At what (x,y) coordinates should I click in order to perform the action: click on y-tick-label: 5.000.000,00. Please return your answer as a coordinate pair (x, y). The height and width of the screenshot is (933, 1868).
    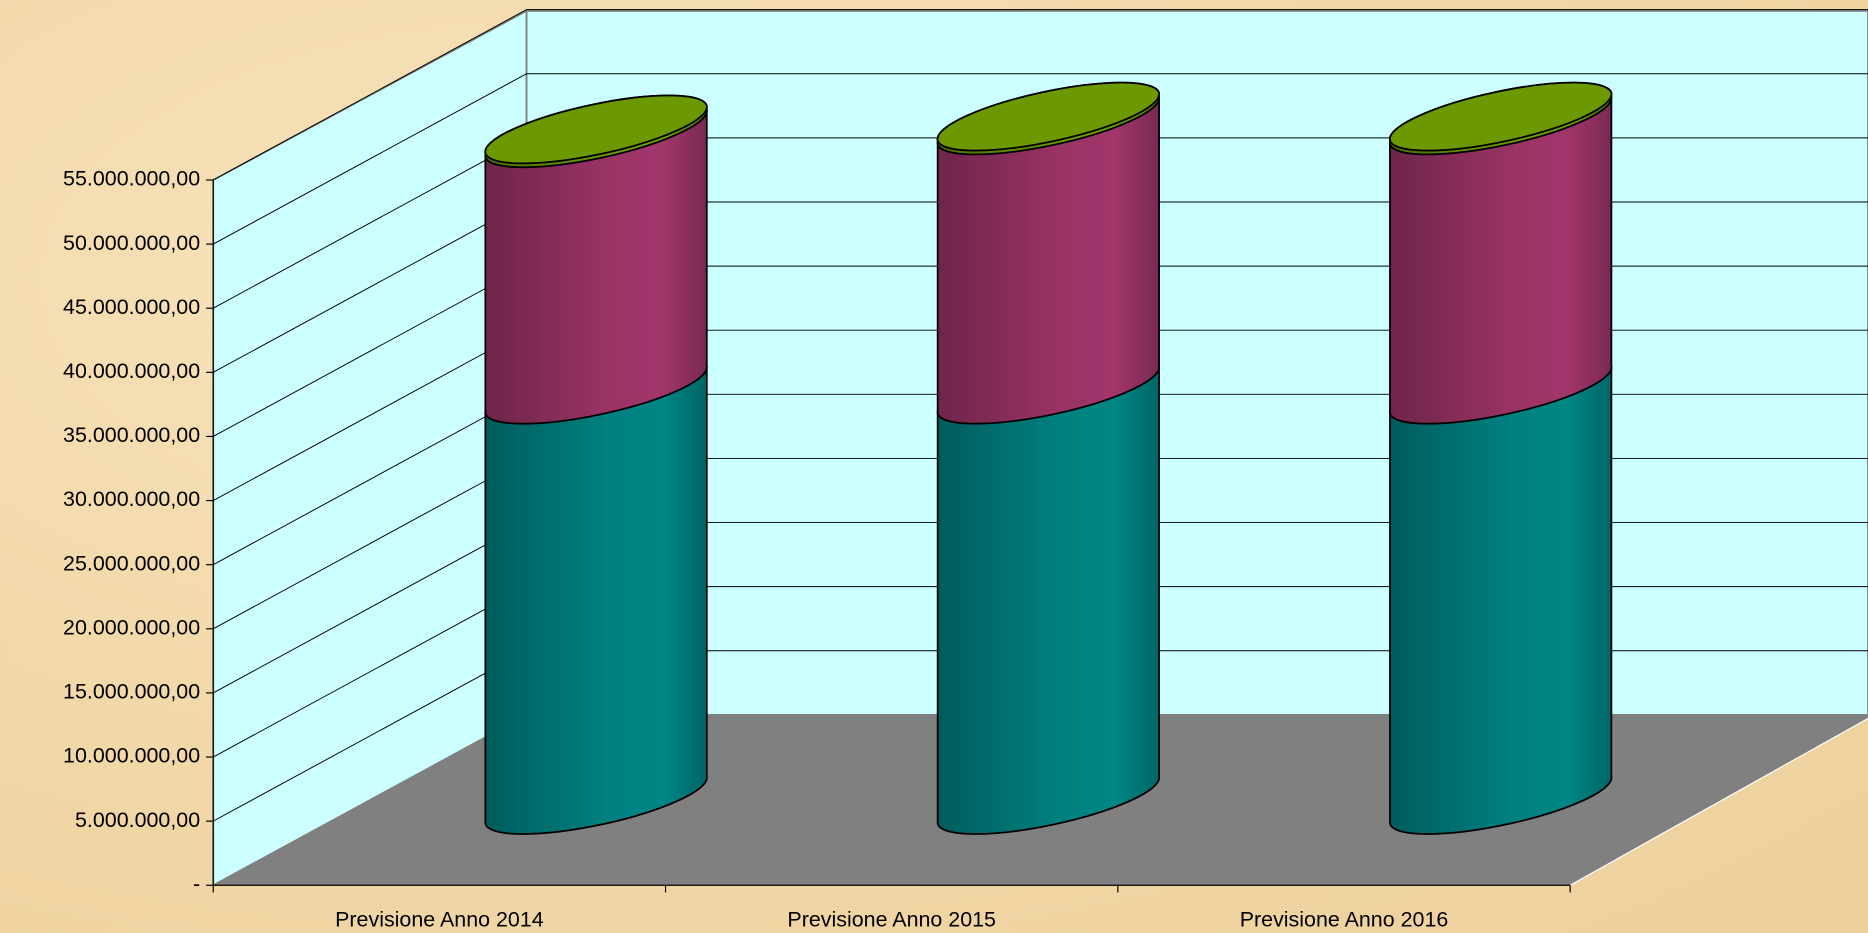
    Looking at the image, I should click on (137, 820).